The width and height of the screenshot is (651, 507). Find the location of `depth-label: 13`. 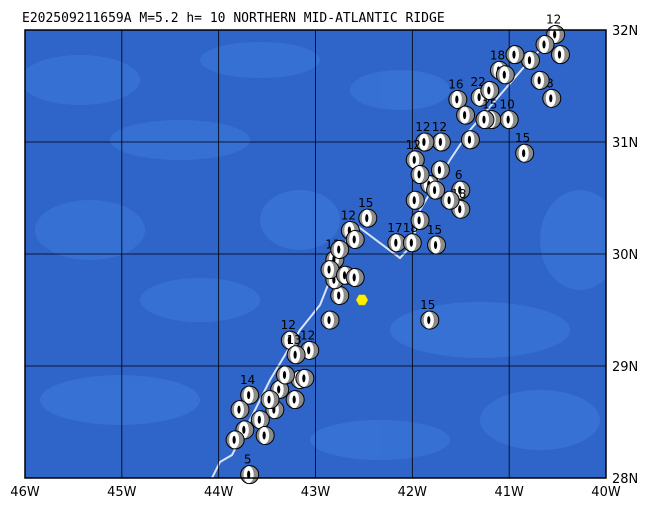

depth-label: 13 is located at coordinates (293, 340).